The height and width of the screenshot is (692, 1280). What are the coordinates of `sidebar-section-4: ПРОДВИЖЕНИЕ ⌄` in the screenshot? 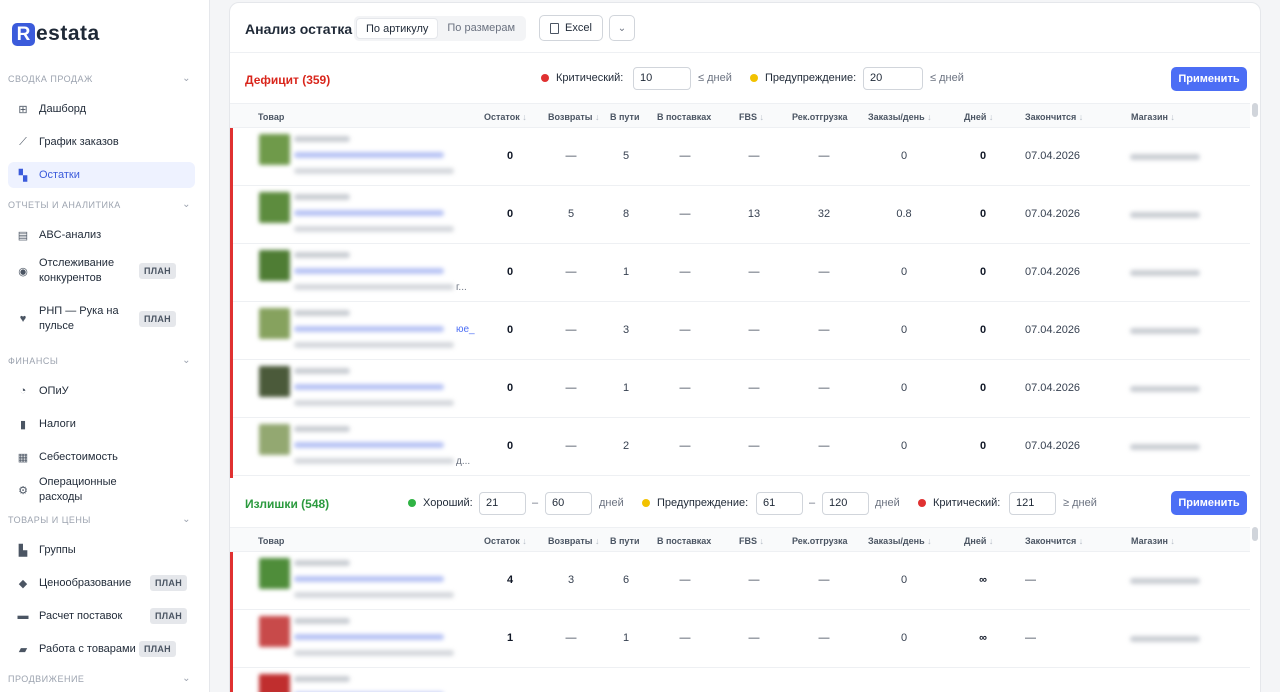 It's located at (101, 678).